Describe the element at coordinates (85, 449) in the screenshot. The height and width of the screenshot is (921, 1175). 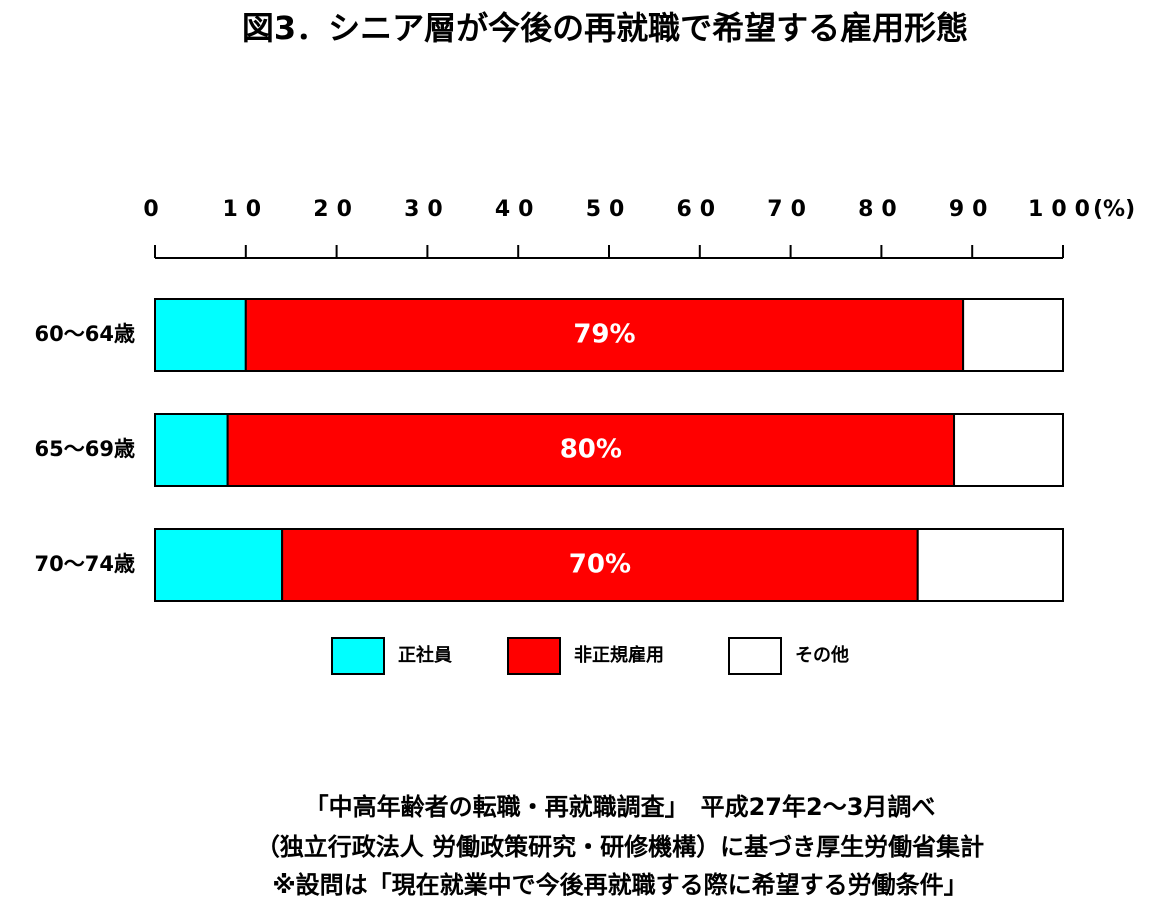
I see `category-label: 65～69歳` at that location.